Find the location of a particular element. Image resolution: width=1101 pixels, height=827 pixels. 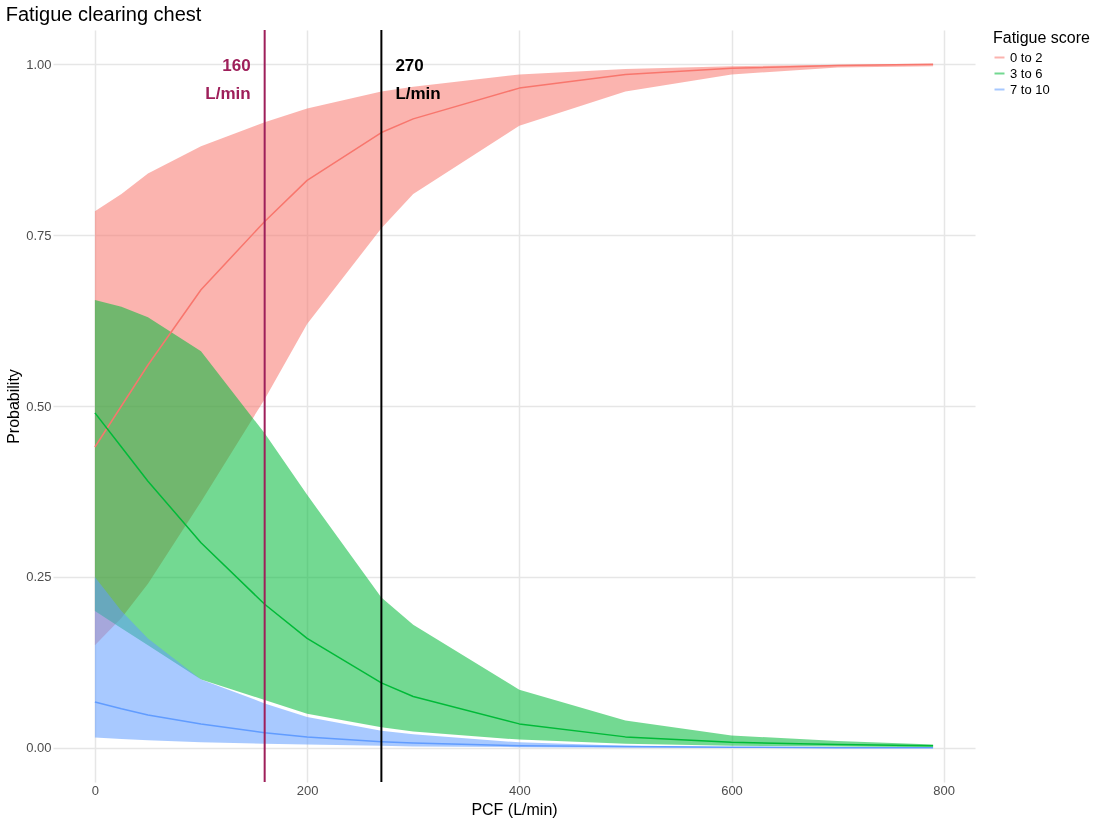

x-tick-label: 400 is located at coordinates (519, 790).